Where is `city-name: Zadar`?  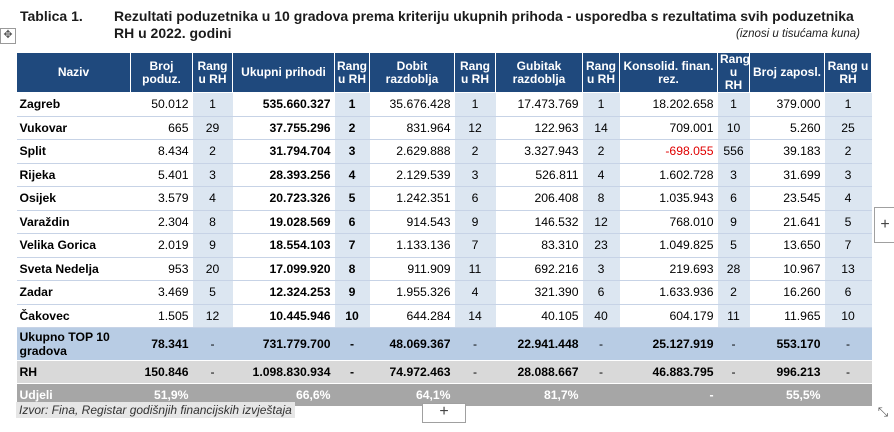
city-name: Zadar is located at coordinates (73, 292).